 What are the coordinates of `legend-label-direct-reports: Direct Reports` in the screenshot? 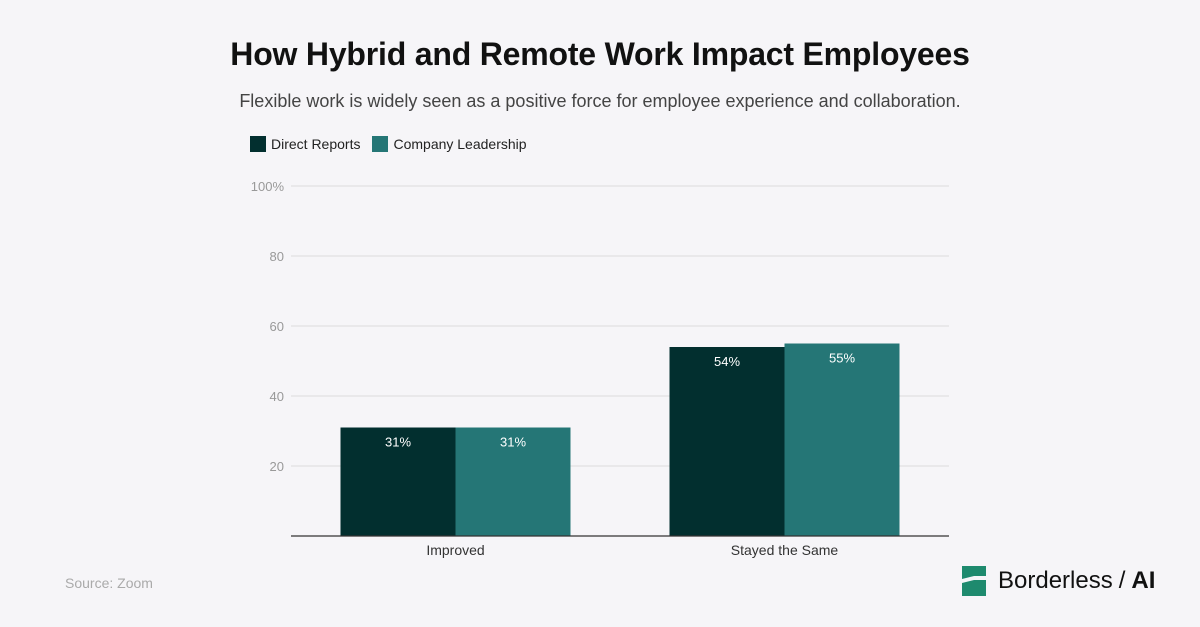 It's located at (316, 144).